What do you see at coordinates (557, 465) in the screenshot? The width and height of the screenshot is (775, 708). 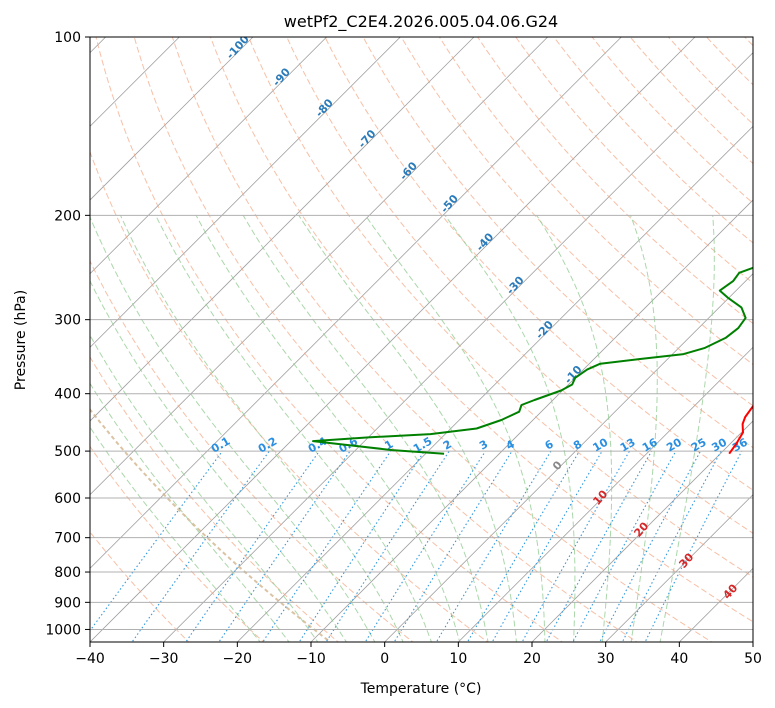 I see `surface-temp-label: 0` at bounding box center [557, 465].